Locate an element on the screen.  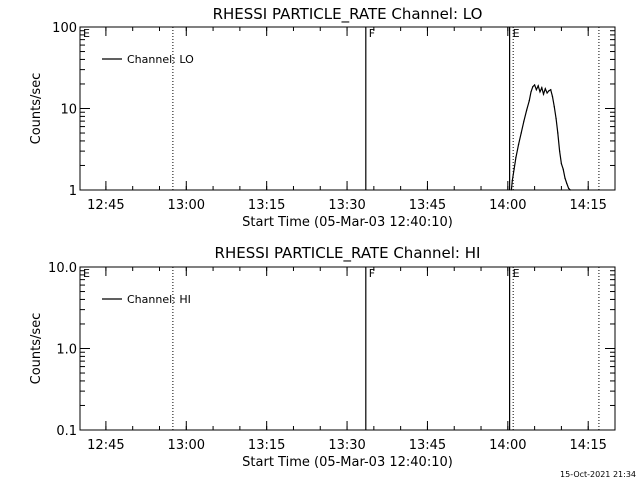
y-tick-label: 100 is located at coordinates (64, 28).